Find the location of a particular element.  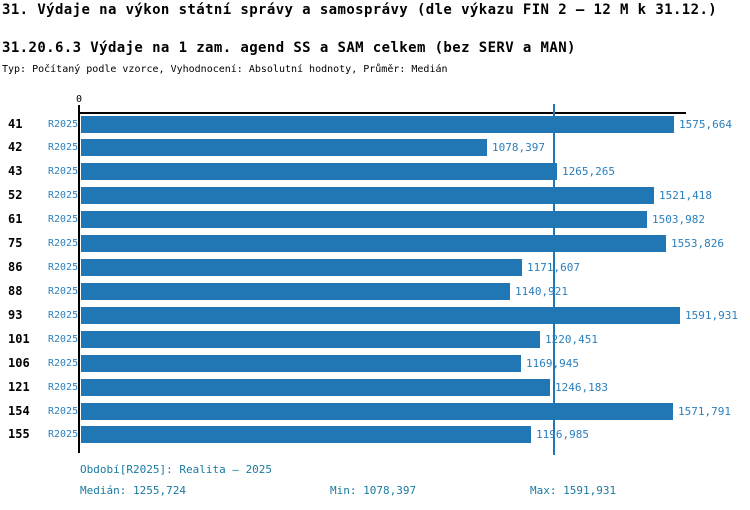

category-label: 61 is located at coordinates (15, 219).